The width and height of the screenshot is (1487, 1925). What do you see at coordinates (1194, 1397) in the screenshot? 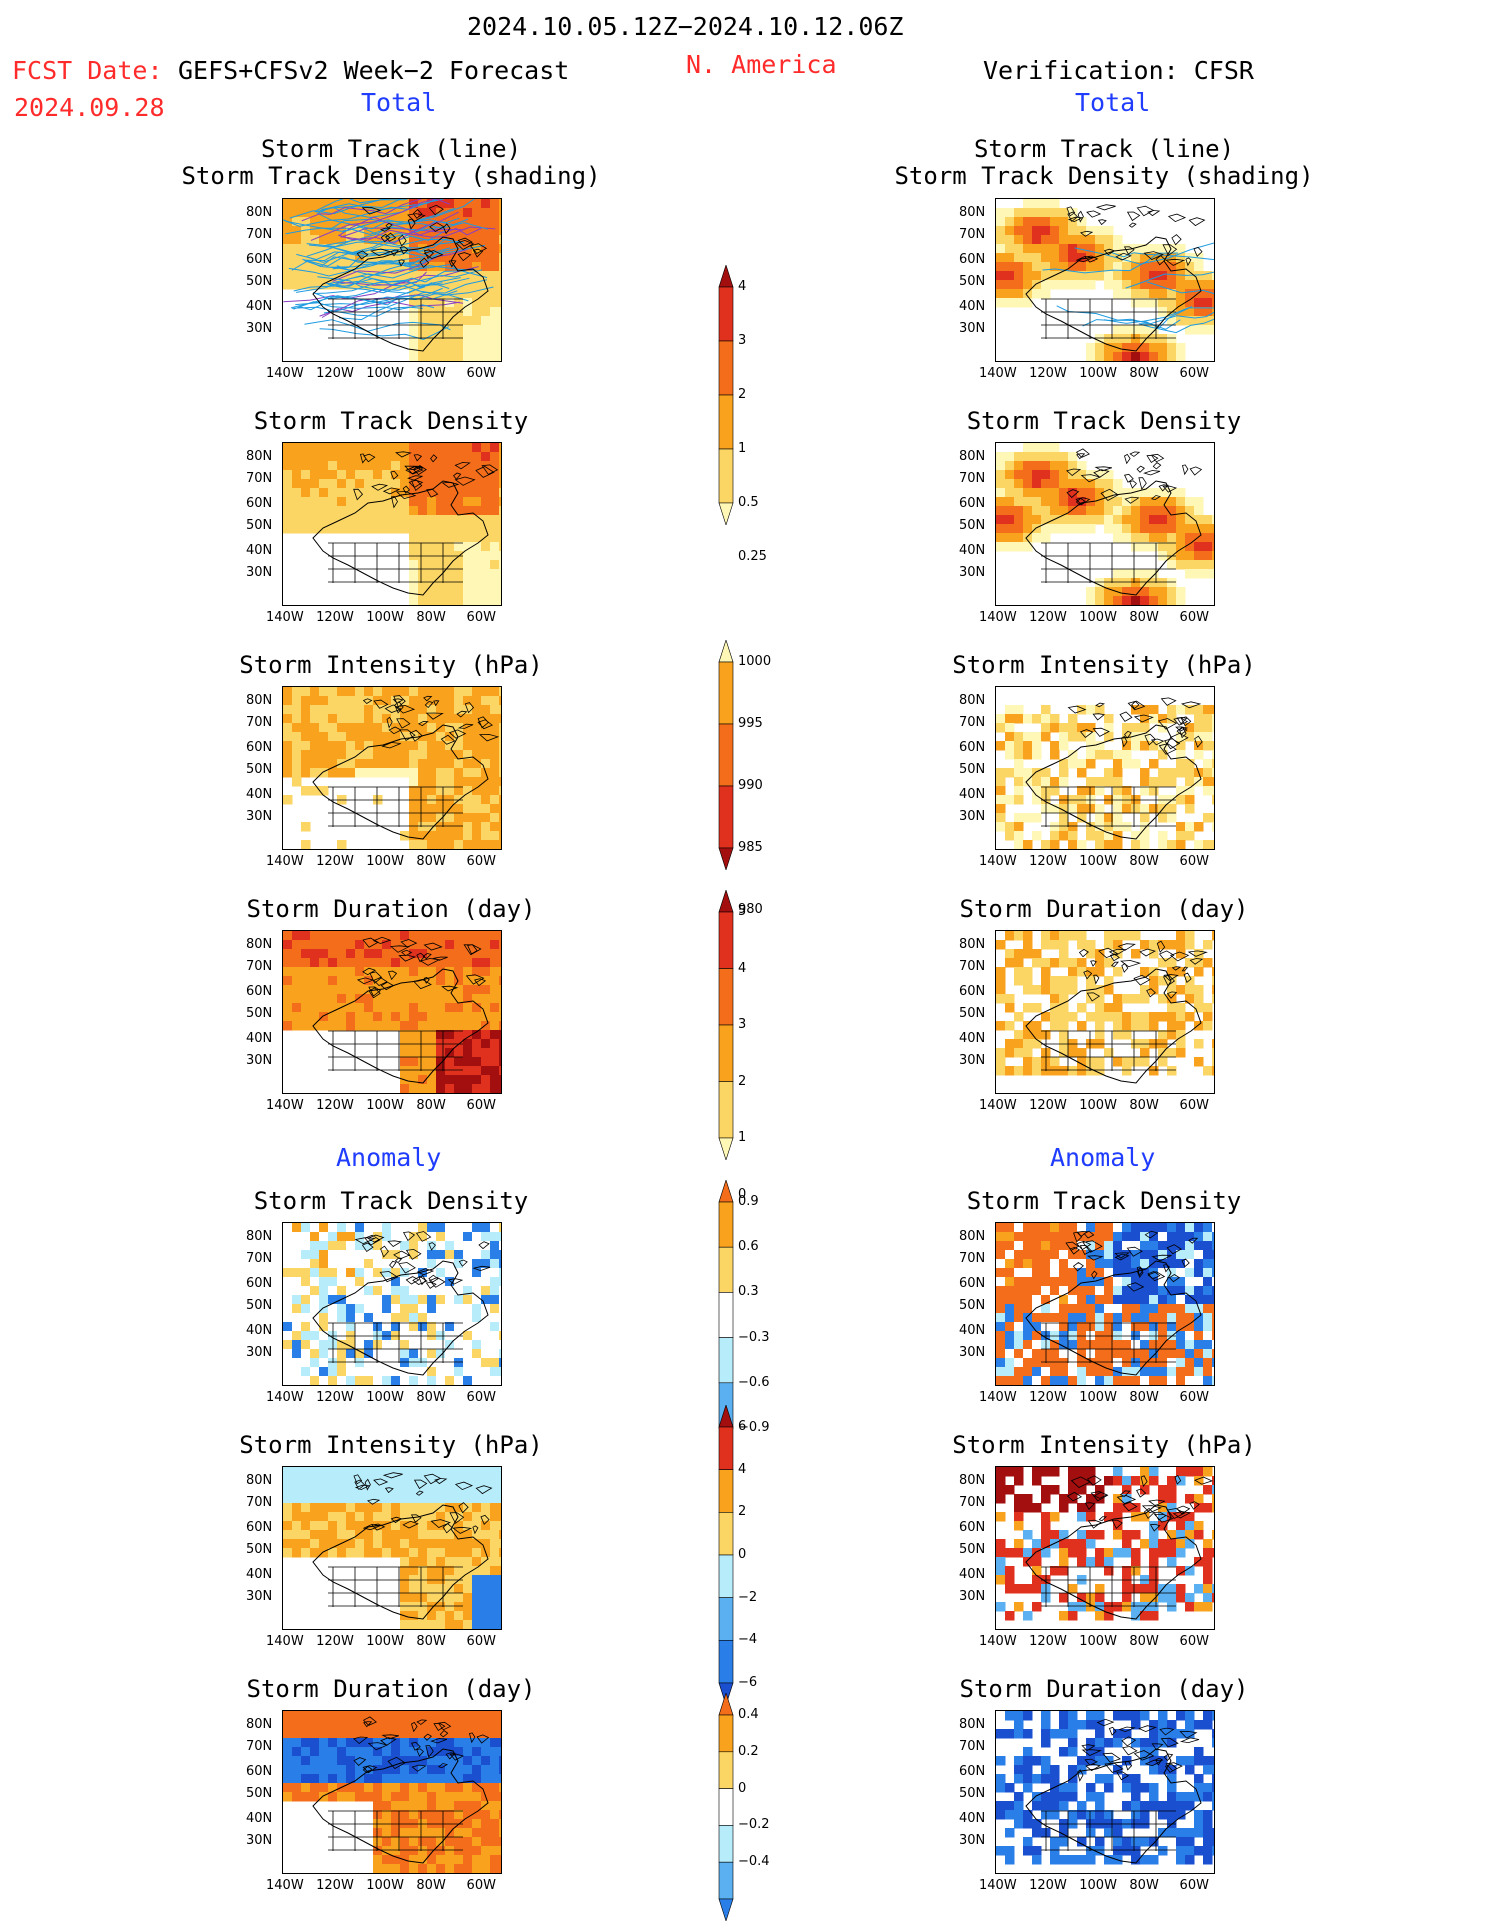
I see `lon-tick-label: 60W` at bounding box center [1194, 1397].